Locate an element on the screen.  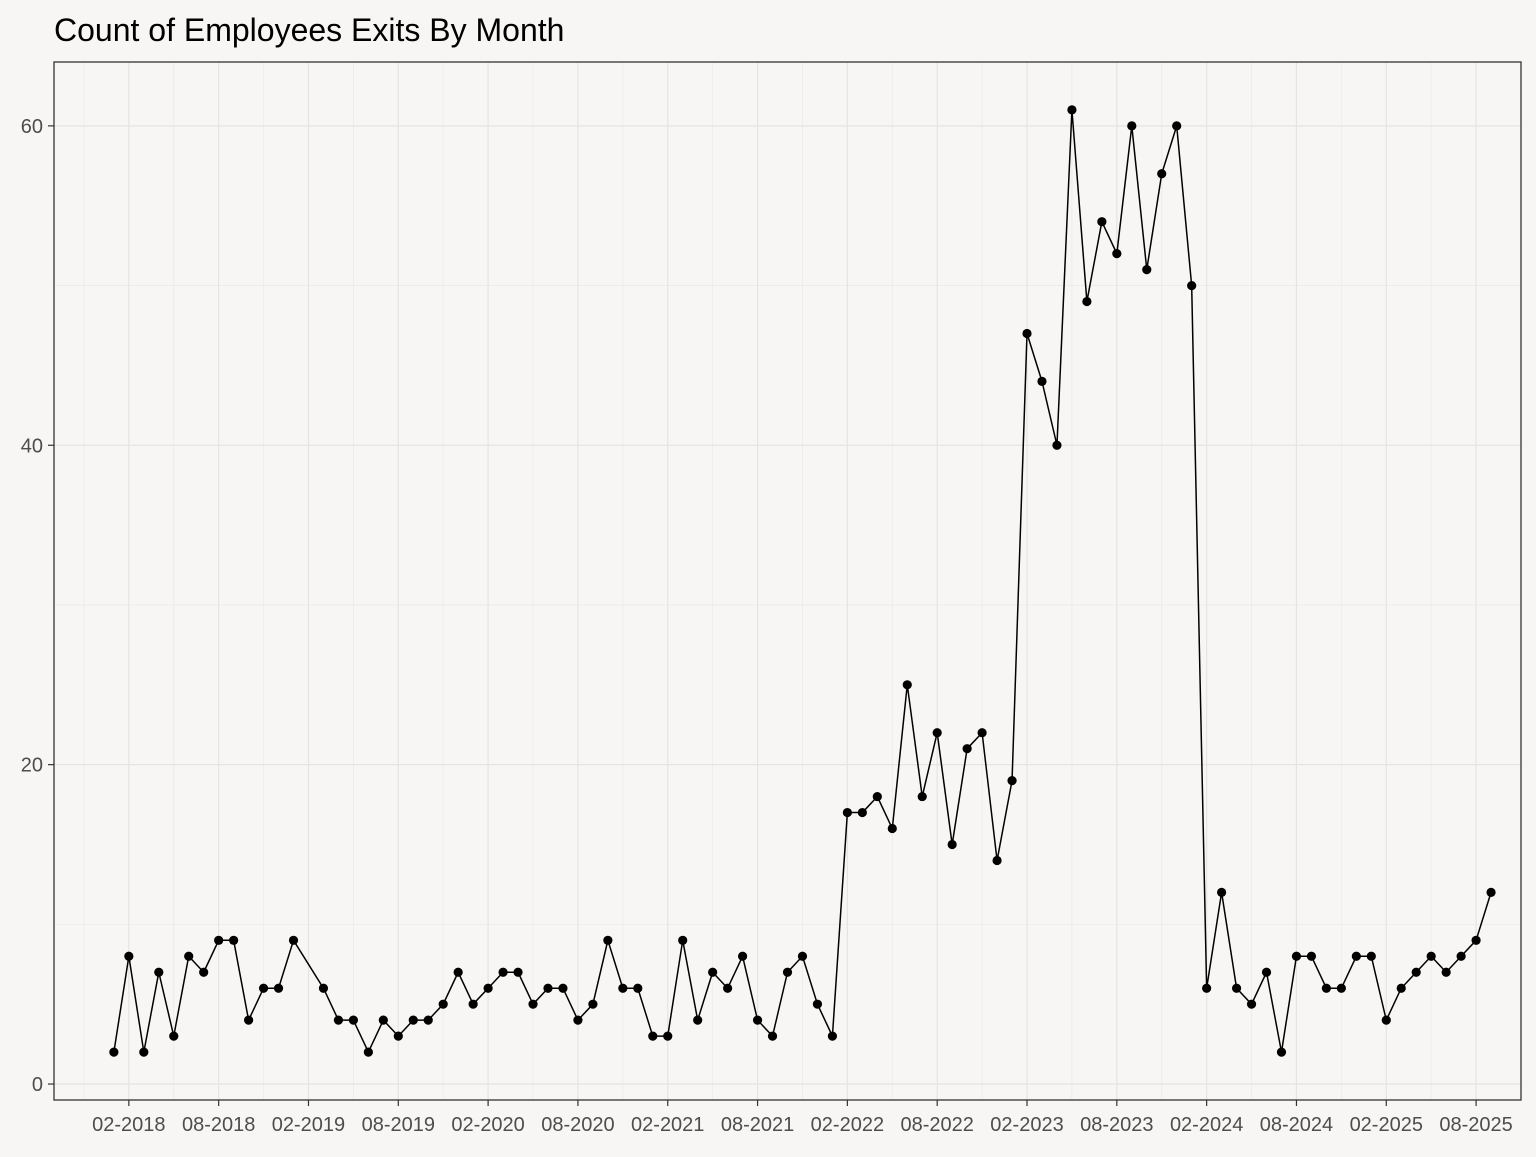
x-tick-label: 08-2021 is located at coordinates (757, 1125).